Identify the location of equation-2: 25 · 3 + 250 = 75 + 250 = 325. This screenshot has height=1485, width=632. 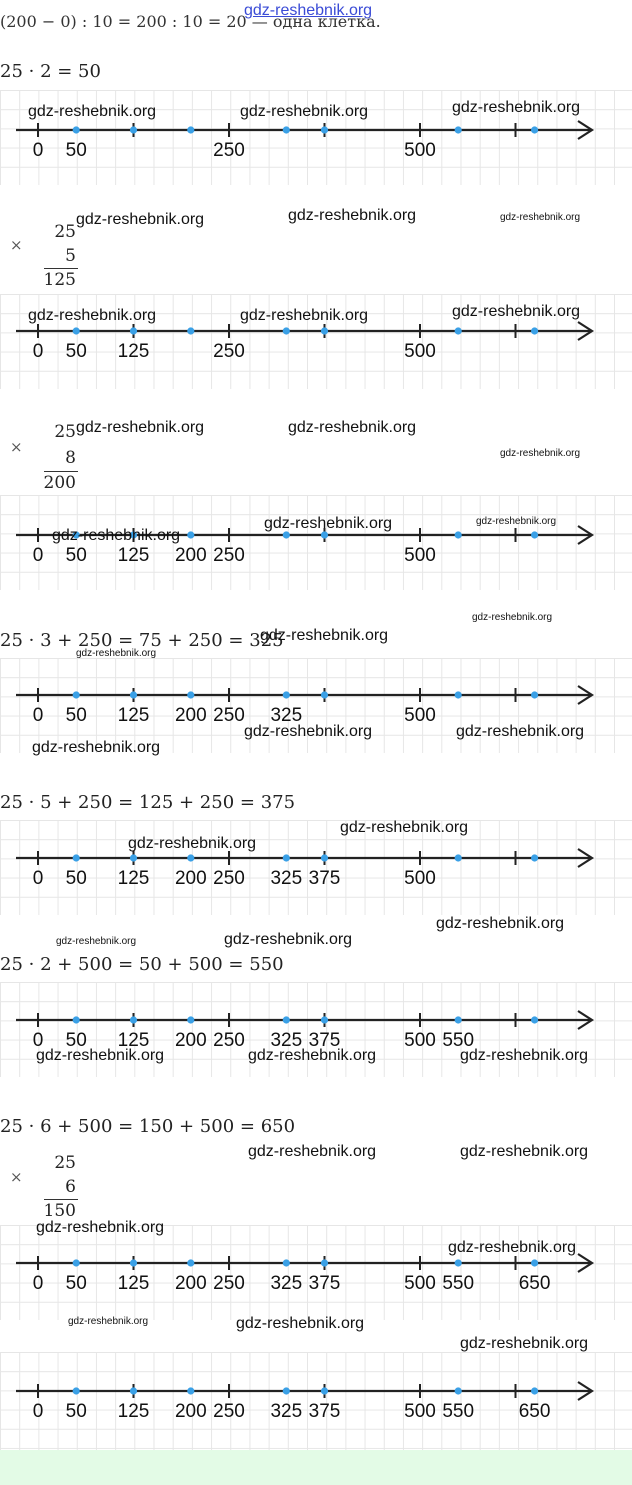
(142, 640).